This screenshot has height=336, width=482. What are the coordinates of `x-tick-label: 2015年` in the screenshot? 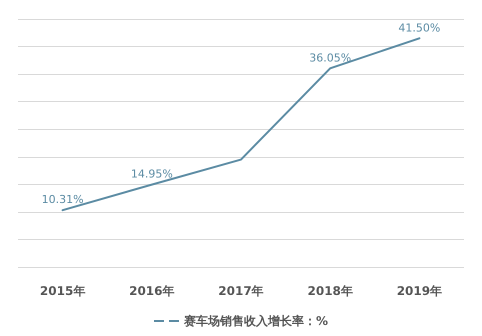 It's located at (63, 291).